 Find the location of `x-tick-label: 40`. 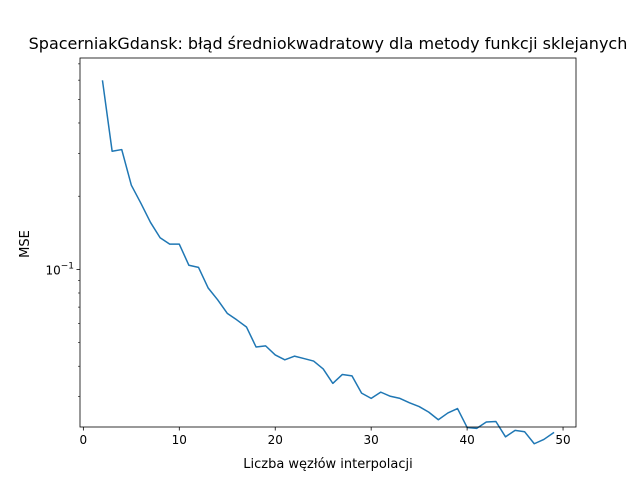

x-tick-label: 40 is located at coordinates (466, 440).